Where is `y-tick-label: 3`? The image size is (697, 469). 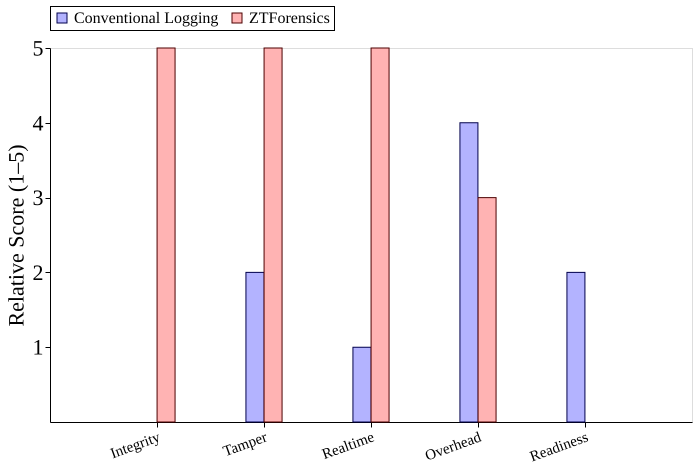 y-tick-label: 3 is located at coordinates (38, 197).